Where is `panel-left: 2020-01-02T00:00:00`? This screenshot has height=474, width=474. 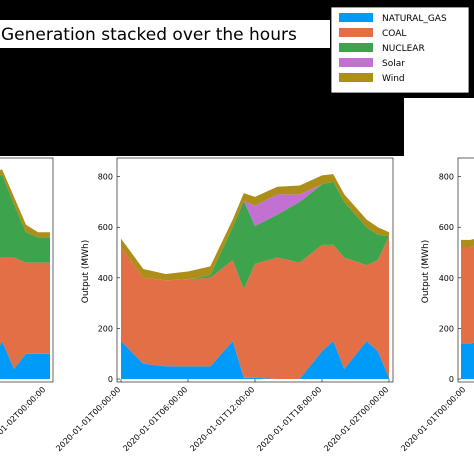
panel-left: 2020-01-02T00:00:00 is located at coordinates (27, 305).